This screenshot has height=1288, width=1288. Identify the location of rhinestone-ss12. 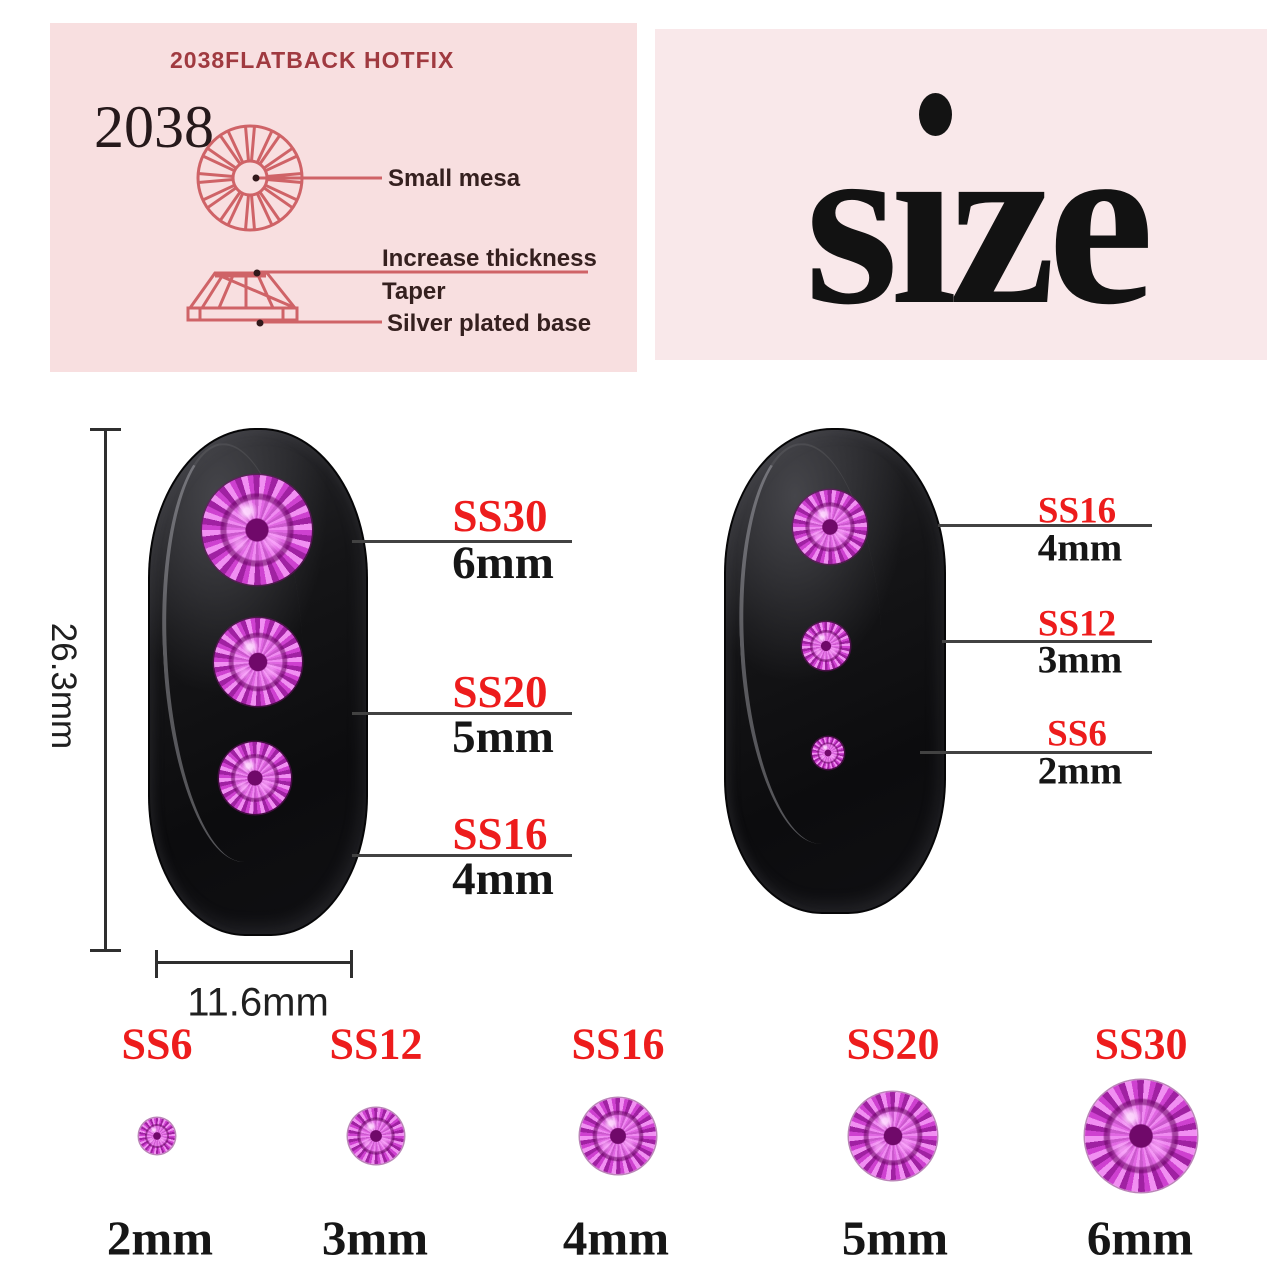
(826, 646).